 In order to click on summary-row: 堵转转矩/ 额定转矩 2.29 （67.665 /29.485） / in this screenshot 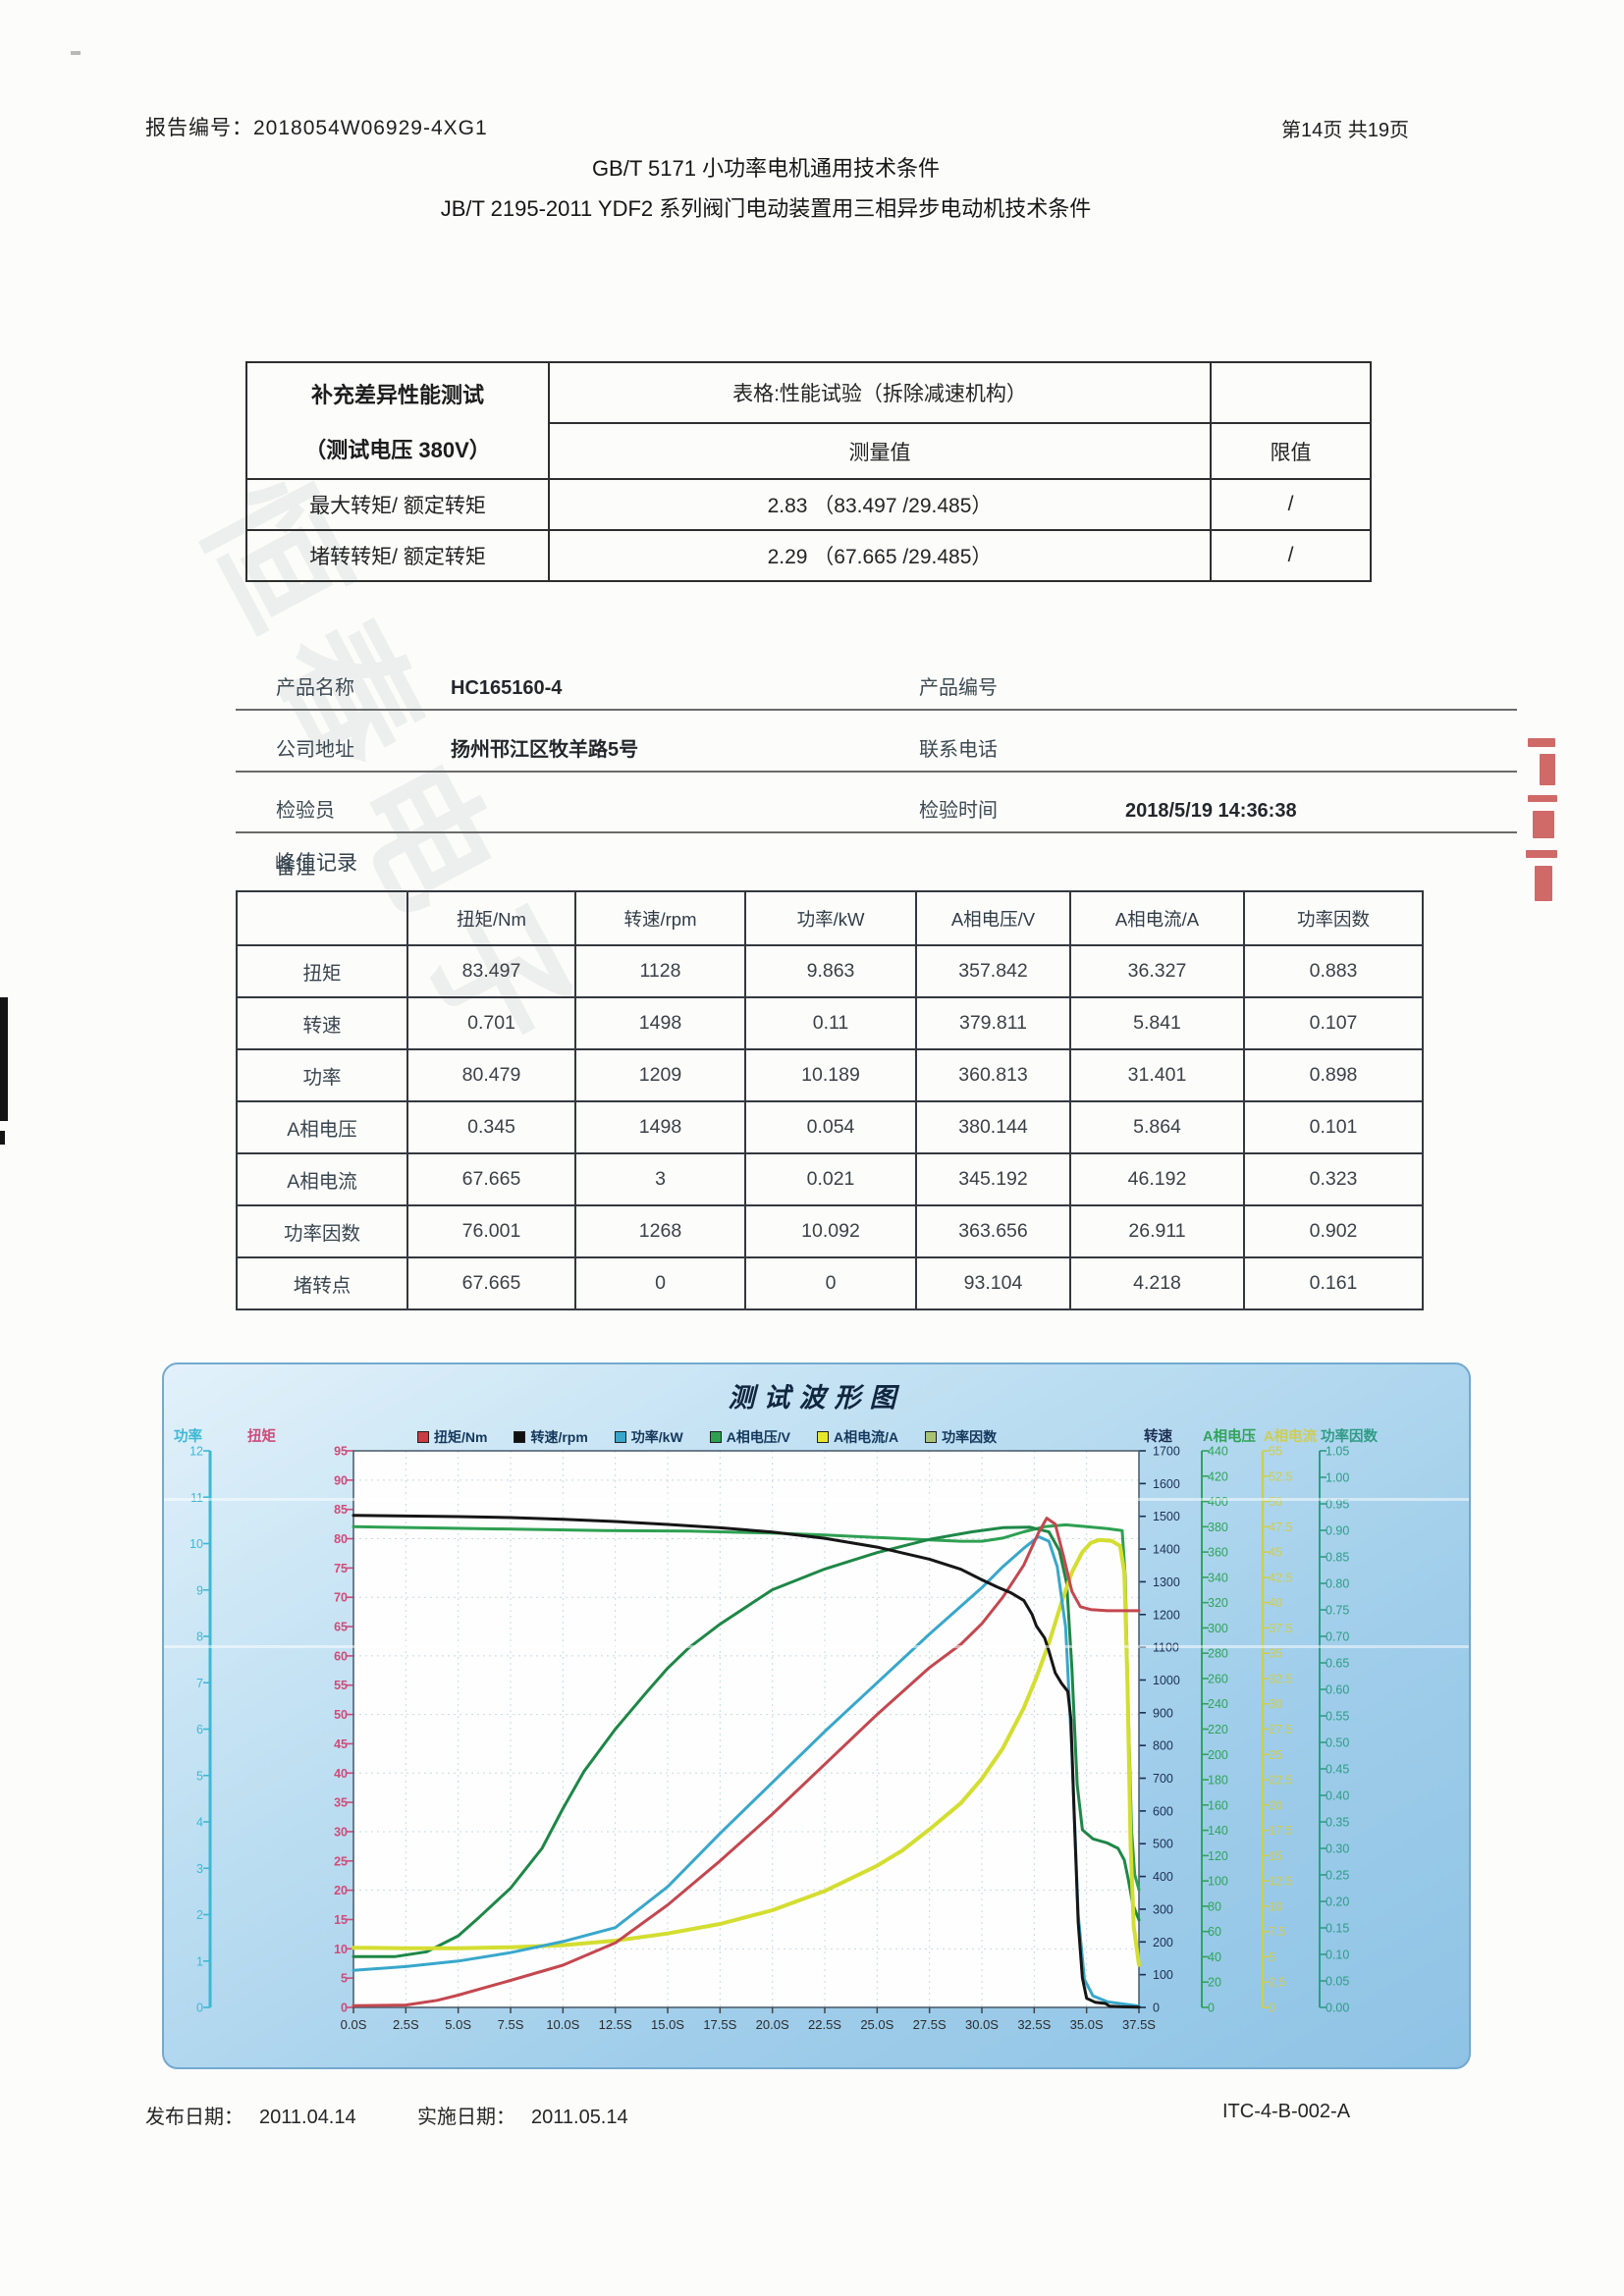, I will do `click(808, 555)`.